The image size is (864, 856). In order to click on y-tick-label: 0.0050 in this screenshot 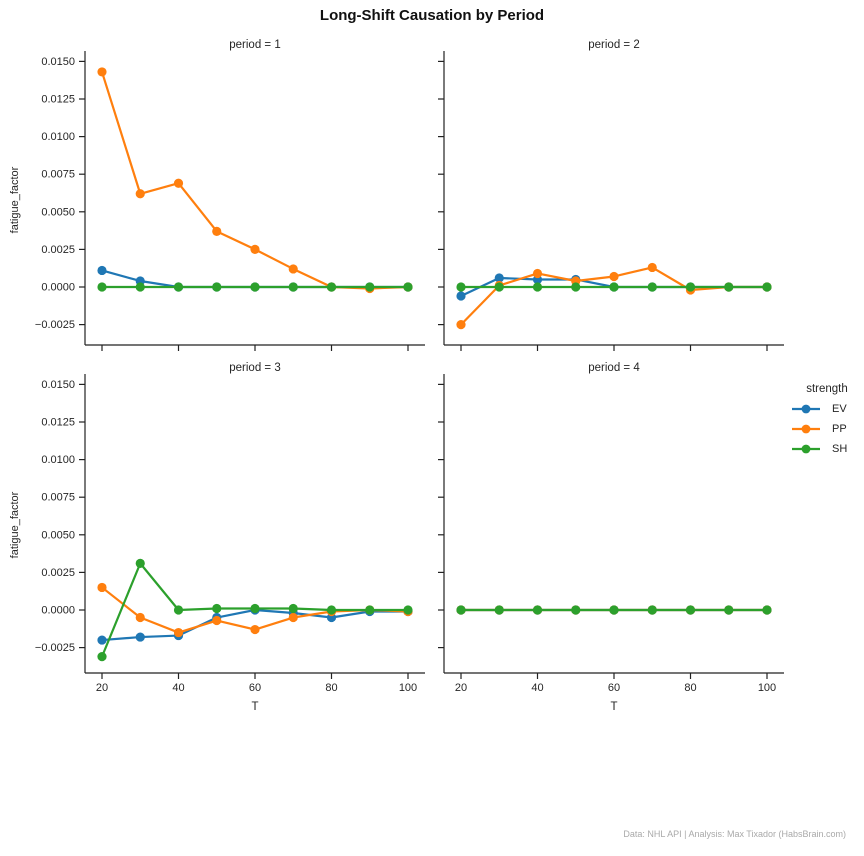, I will do `click(58, 535)`.